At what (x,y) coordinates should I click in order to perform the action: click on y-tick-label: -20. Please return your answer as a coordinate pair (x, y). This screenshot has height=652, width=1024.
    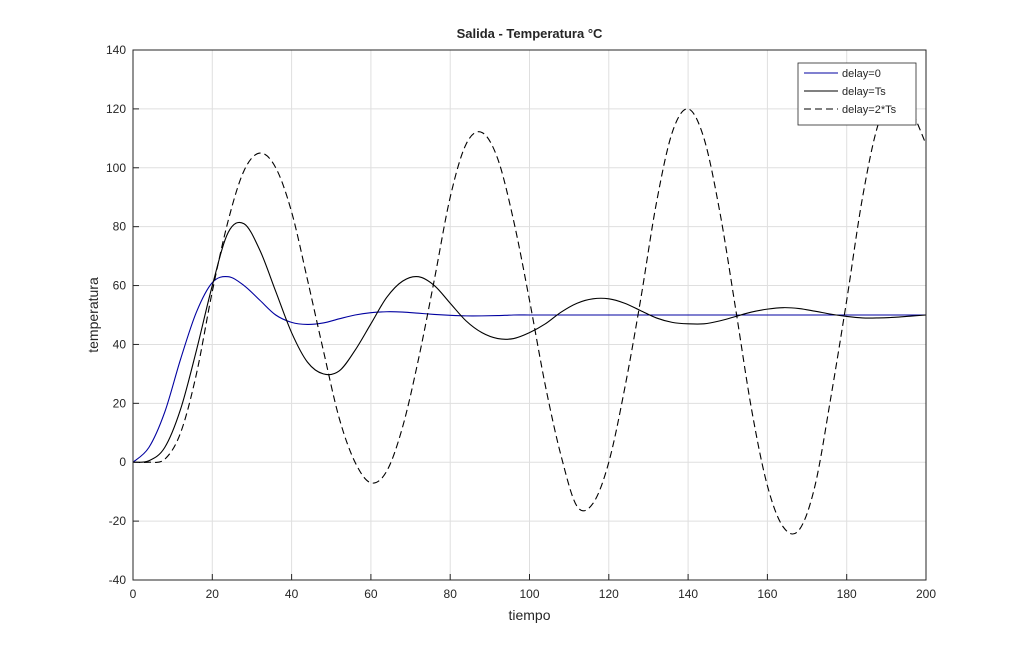
    Looking at the image, I should click on (118, 521).